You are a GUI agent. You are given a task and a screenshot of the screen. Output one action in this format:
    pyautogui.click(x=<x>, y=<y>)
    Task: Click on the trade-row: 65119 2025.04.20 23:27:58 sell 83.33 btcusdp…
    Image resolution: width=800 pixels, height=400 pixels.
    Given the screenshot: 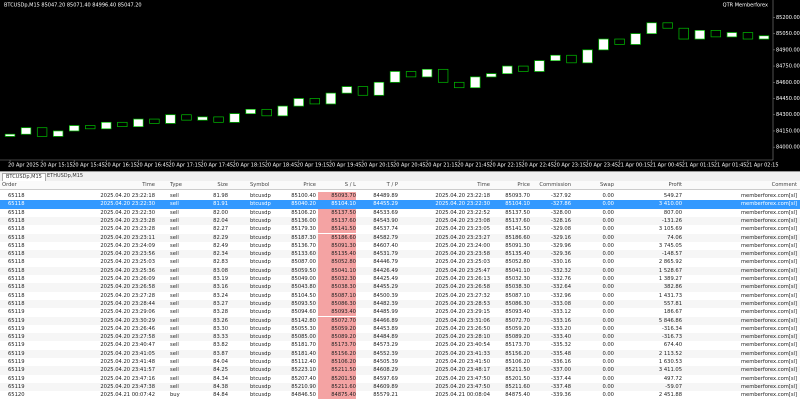 What is the action you would take?
    pyautogui.click(x=400, y=337)
    